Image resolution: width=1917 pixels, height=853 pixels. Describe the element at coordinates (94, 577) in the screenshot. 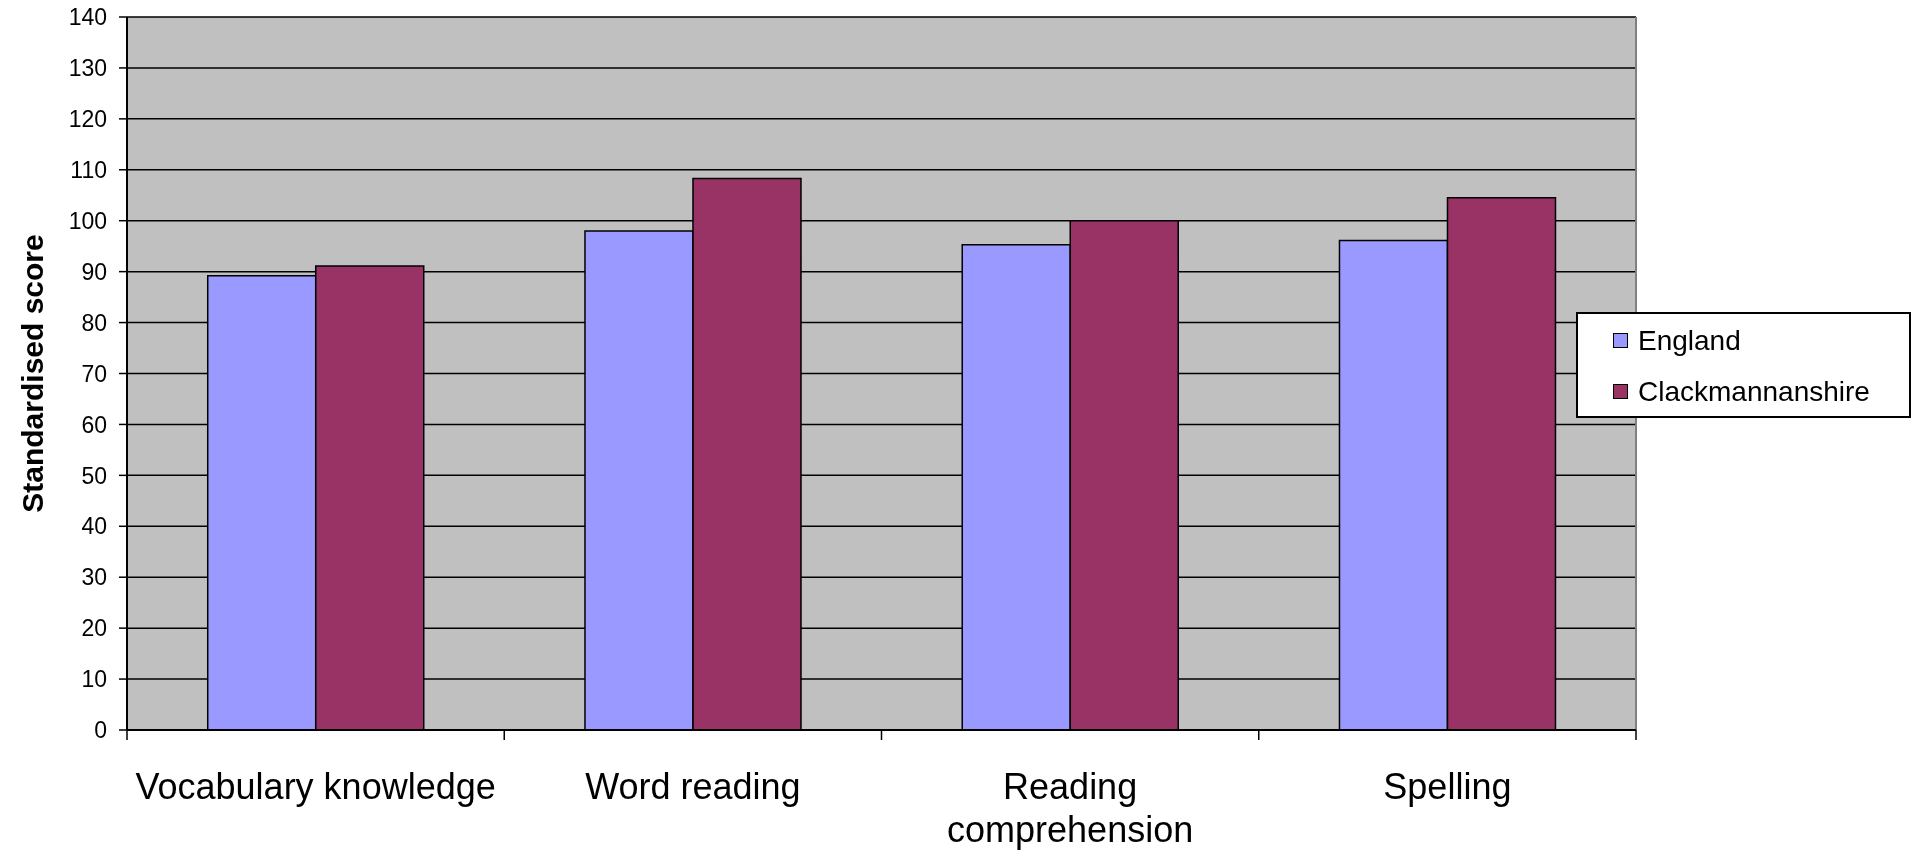

I see `y-tick-label: 30` at that location.